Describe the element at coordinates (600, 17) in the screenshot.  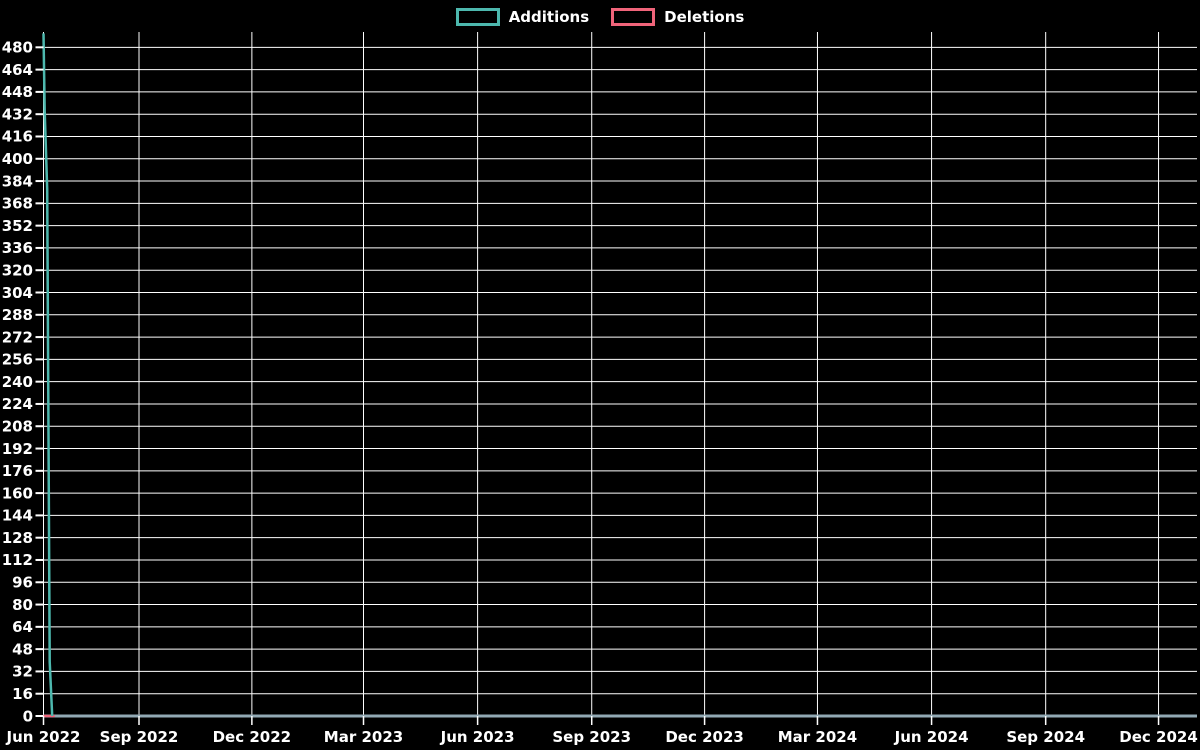
I see `chart-legend: Additions Deletions` at that location.